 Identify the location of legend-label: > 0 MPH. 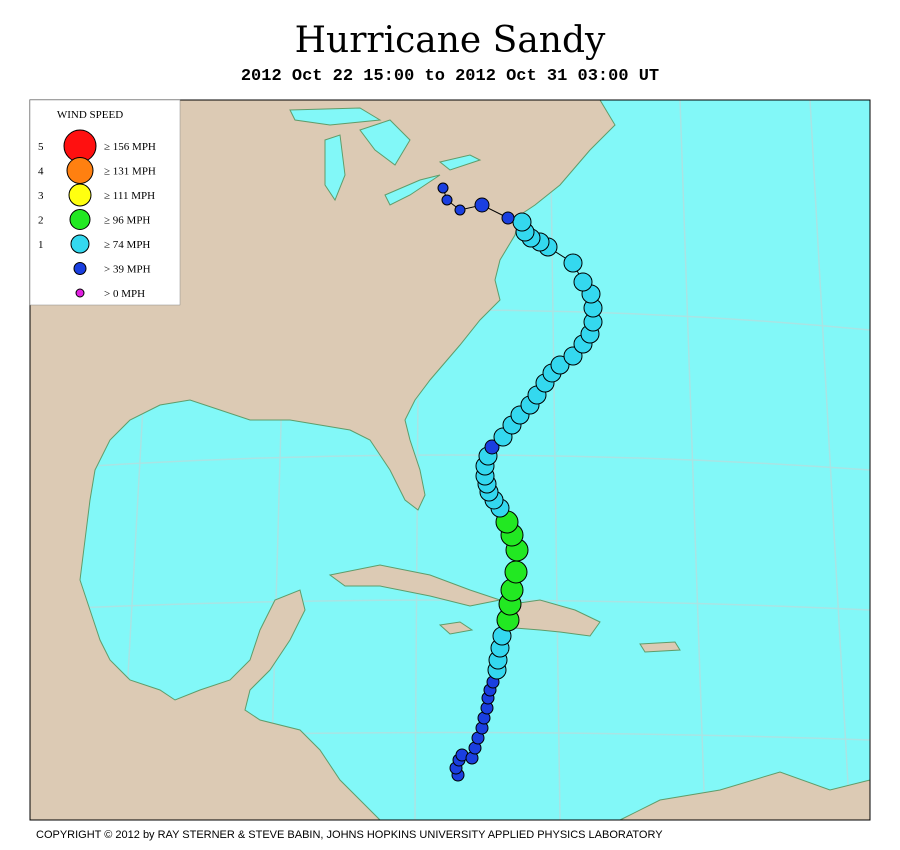
(124, 294).